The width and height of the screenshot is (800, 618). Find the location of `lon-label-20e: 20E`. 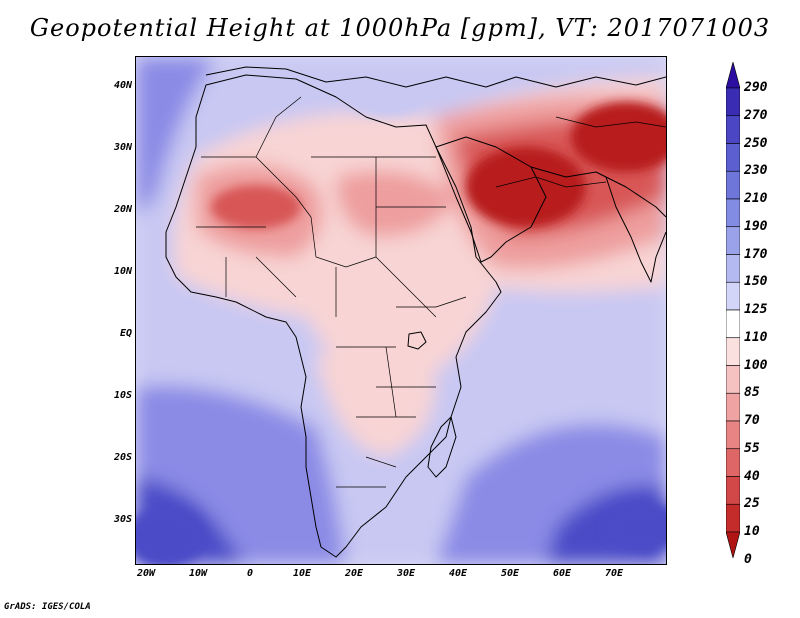

lon-label-20e: 20E is located at coordinates (354, 573).